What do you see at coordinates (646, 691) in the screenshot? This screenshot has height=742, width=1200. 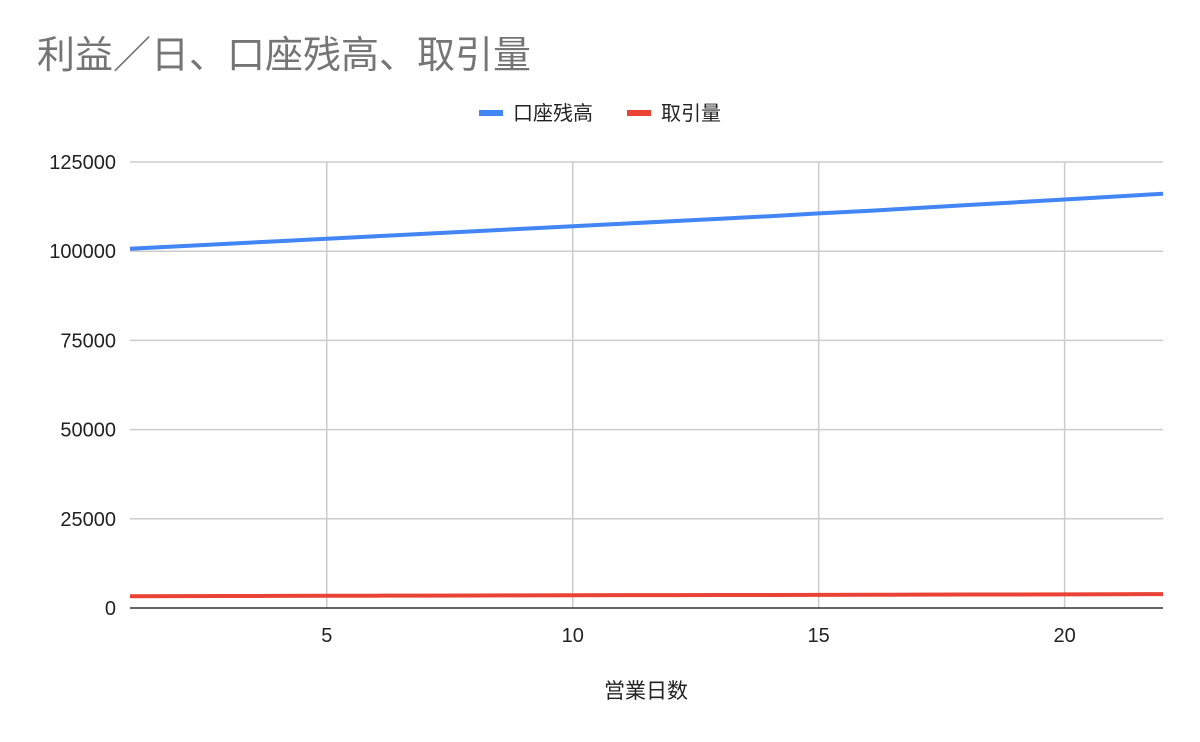 I see `x-axis-label: 営業日数` at bounding box center [646, 691].